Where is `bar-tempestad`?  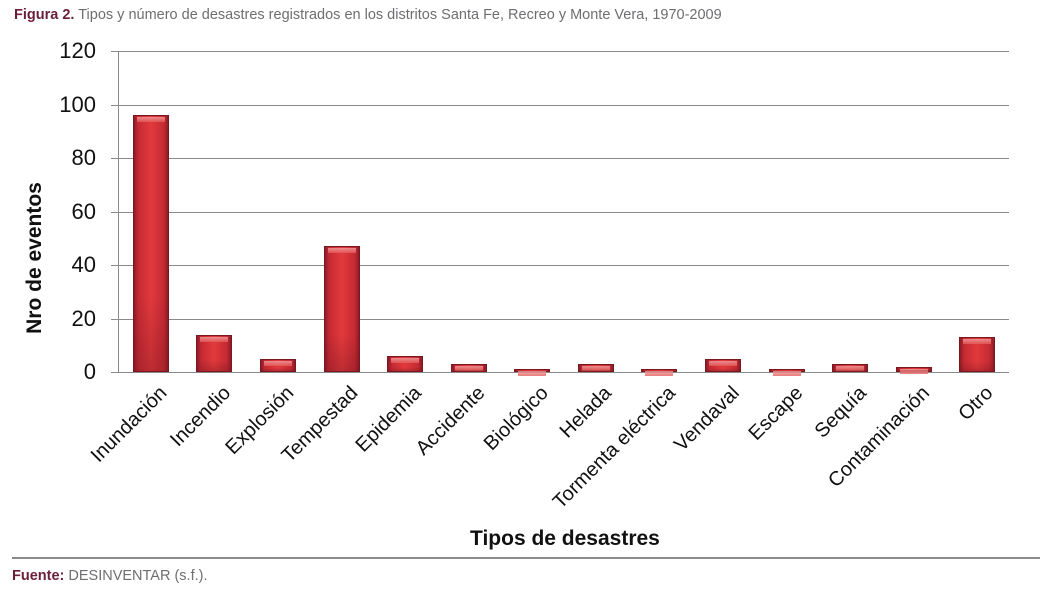
bar-tempestad is located at coordinates (341, 309).